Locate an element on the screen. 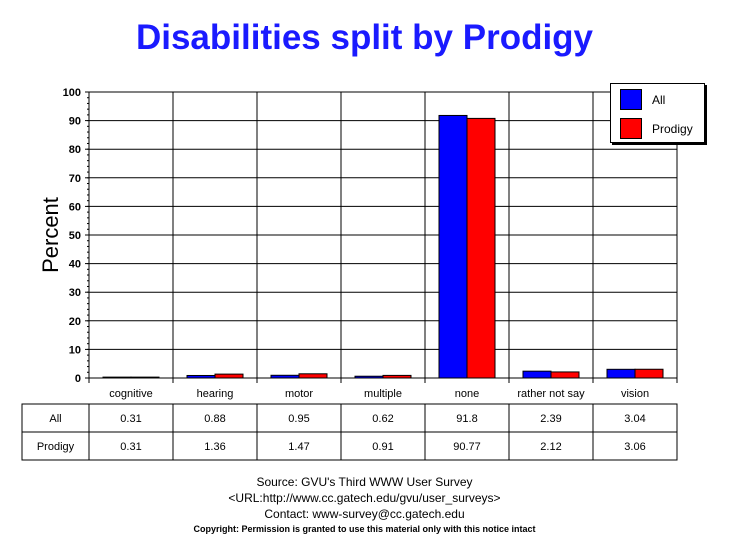 Image resolution: width=729 pixels, height=553 pixels. legend-label-prodigy: Prodigy is located at coordinates (672, 128).